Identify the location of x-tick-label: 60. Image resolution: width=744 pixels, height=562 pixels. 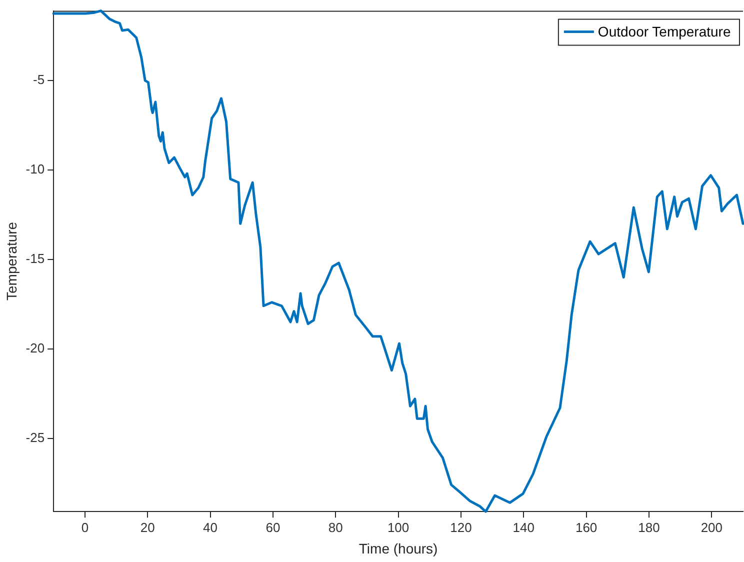
(273, 527).